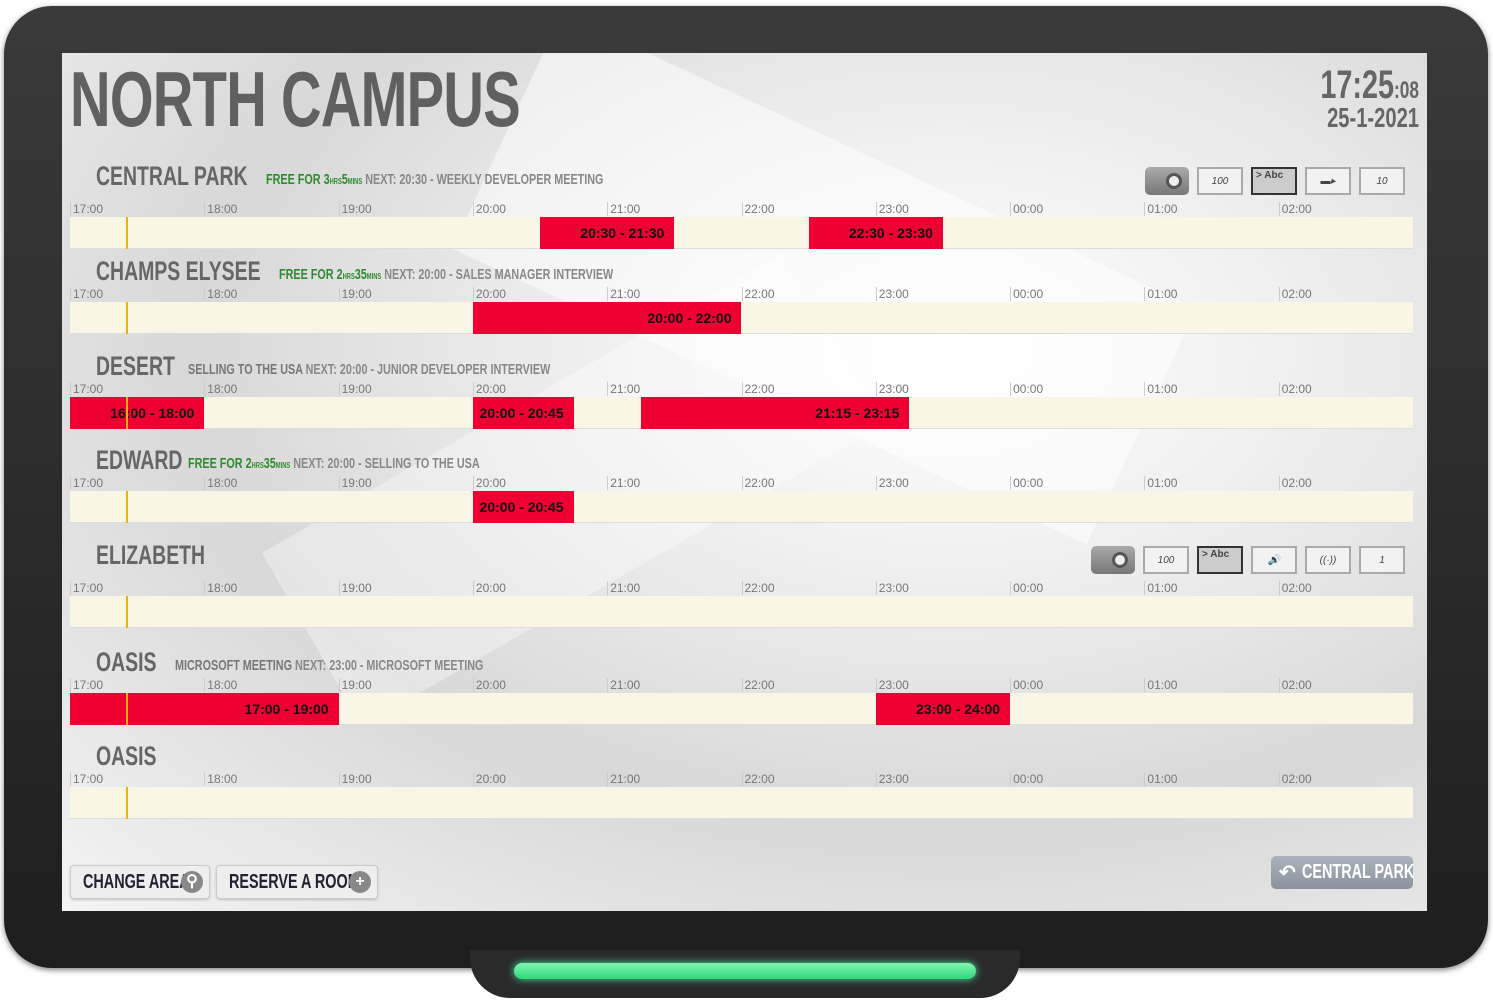 Image resolution: width=1493 pixels, height=1000 pixels. What do you see at coordinates (192, 882) in the screenshot?
I see `search-icon: ⚲` at bounding box center [192, 882].